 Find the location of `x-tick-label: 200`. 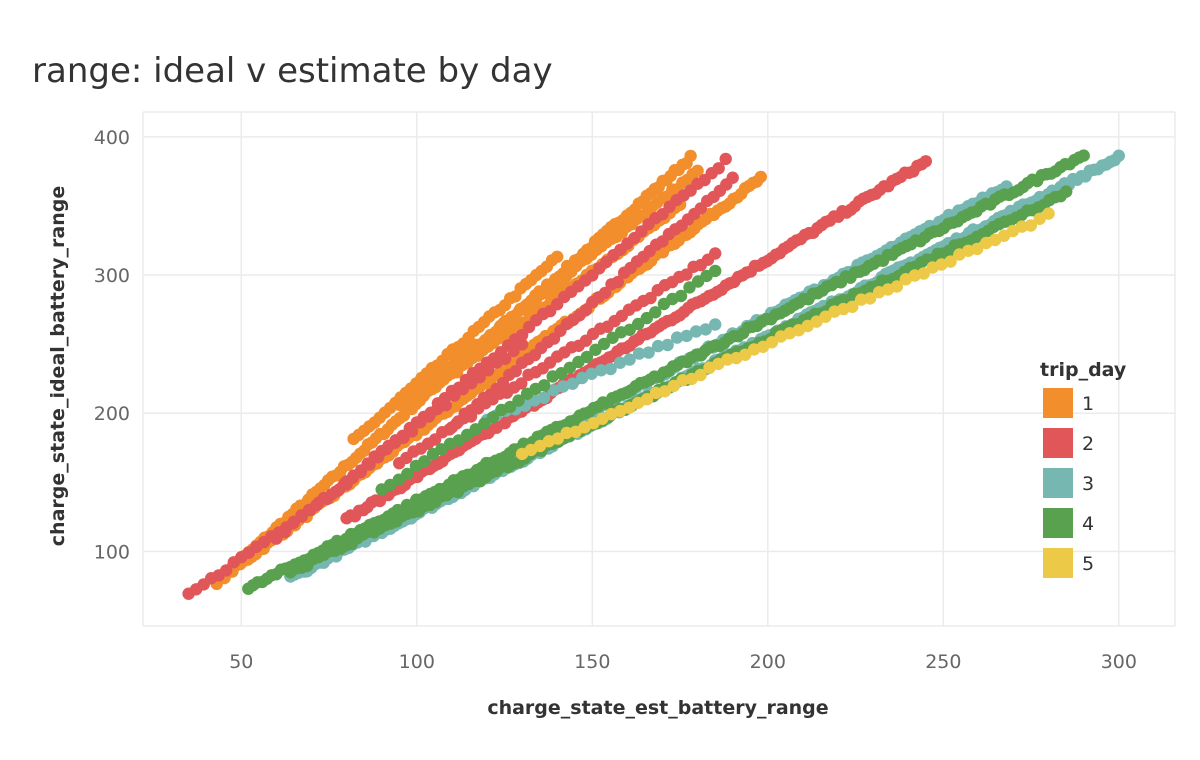

x-tick-label: 200 is located at coordinates (768, 662).